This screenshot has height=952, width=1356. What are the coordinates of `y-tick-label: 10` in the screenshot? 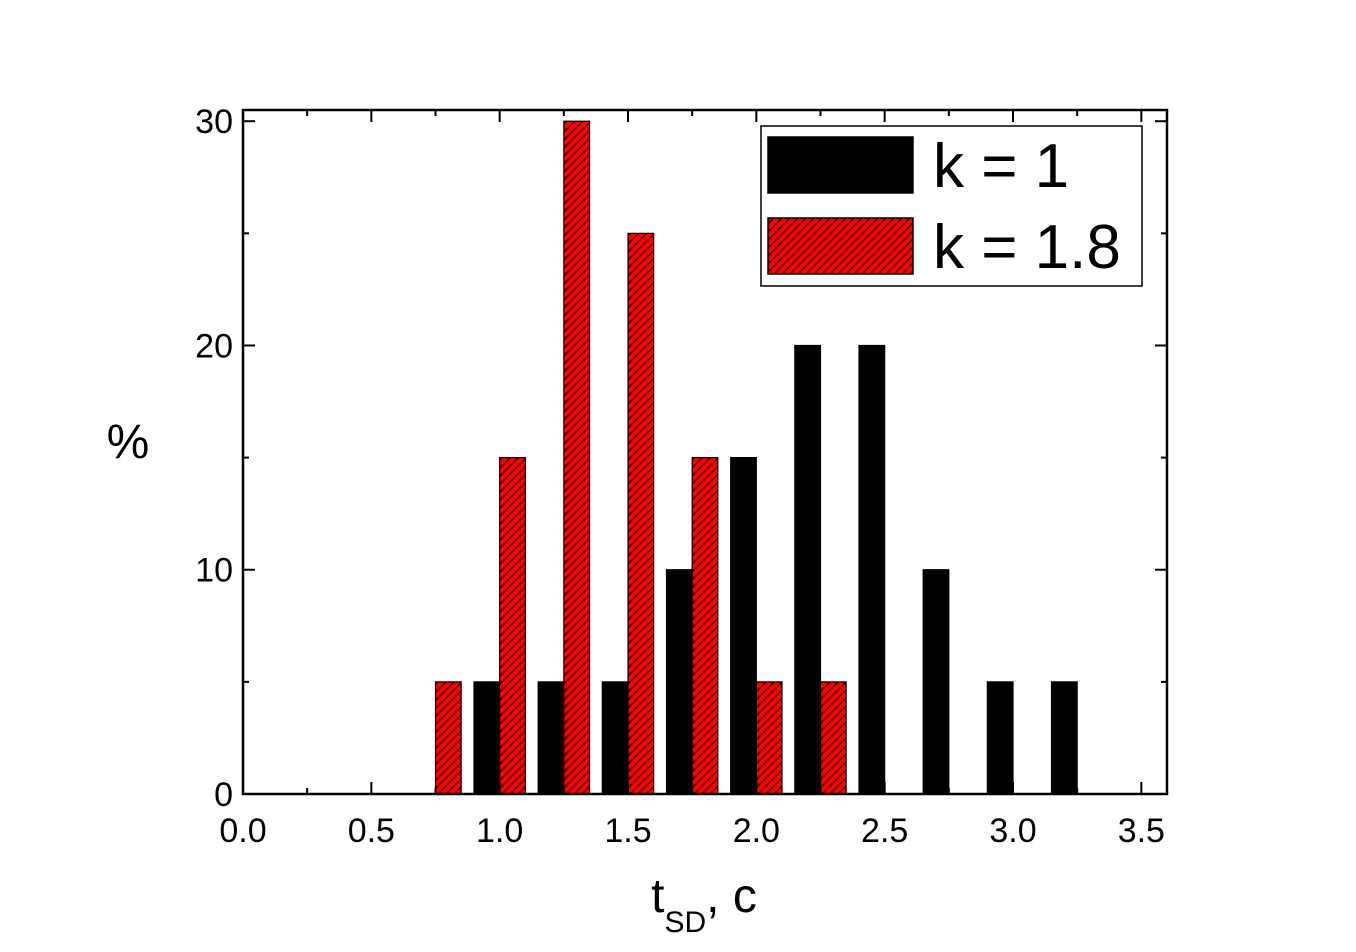 It's located at (214, 571).